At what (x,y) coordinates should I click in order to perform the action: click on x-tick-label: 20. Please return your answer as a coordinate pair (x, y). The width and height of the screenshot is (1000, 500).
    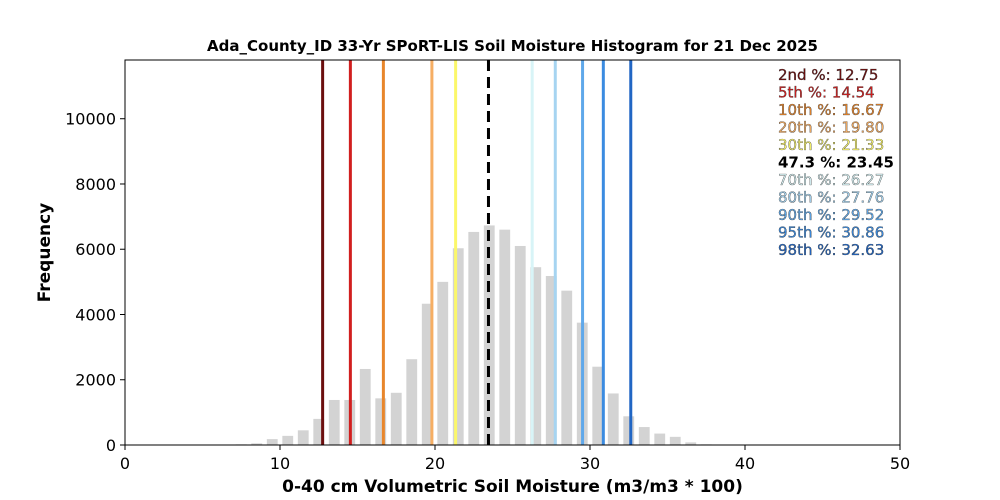
    Looking at the image, I should click on (435, 463).